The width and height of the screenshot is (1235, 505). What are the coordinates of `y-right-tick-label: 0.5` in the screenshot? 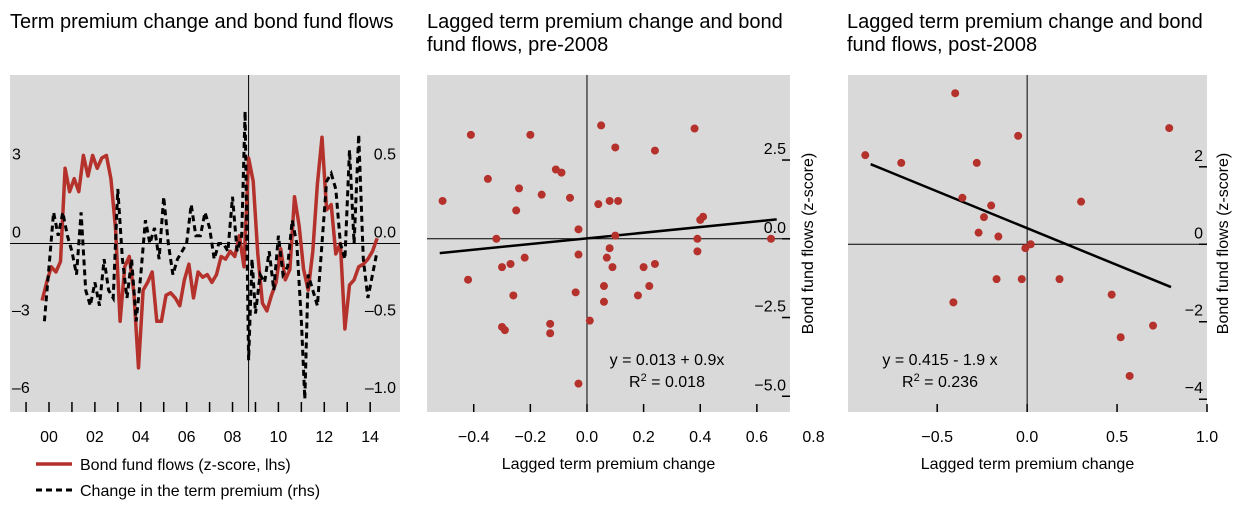 It's located at (385, 155).